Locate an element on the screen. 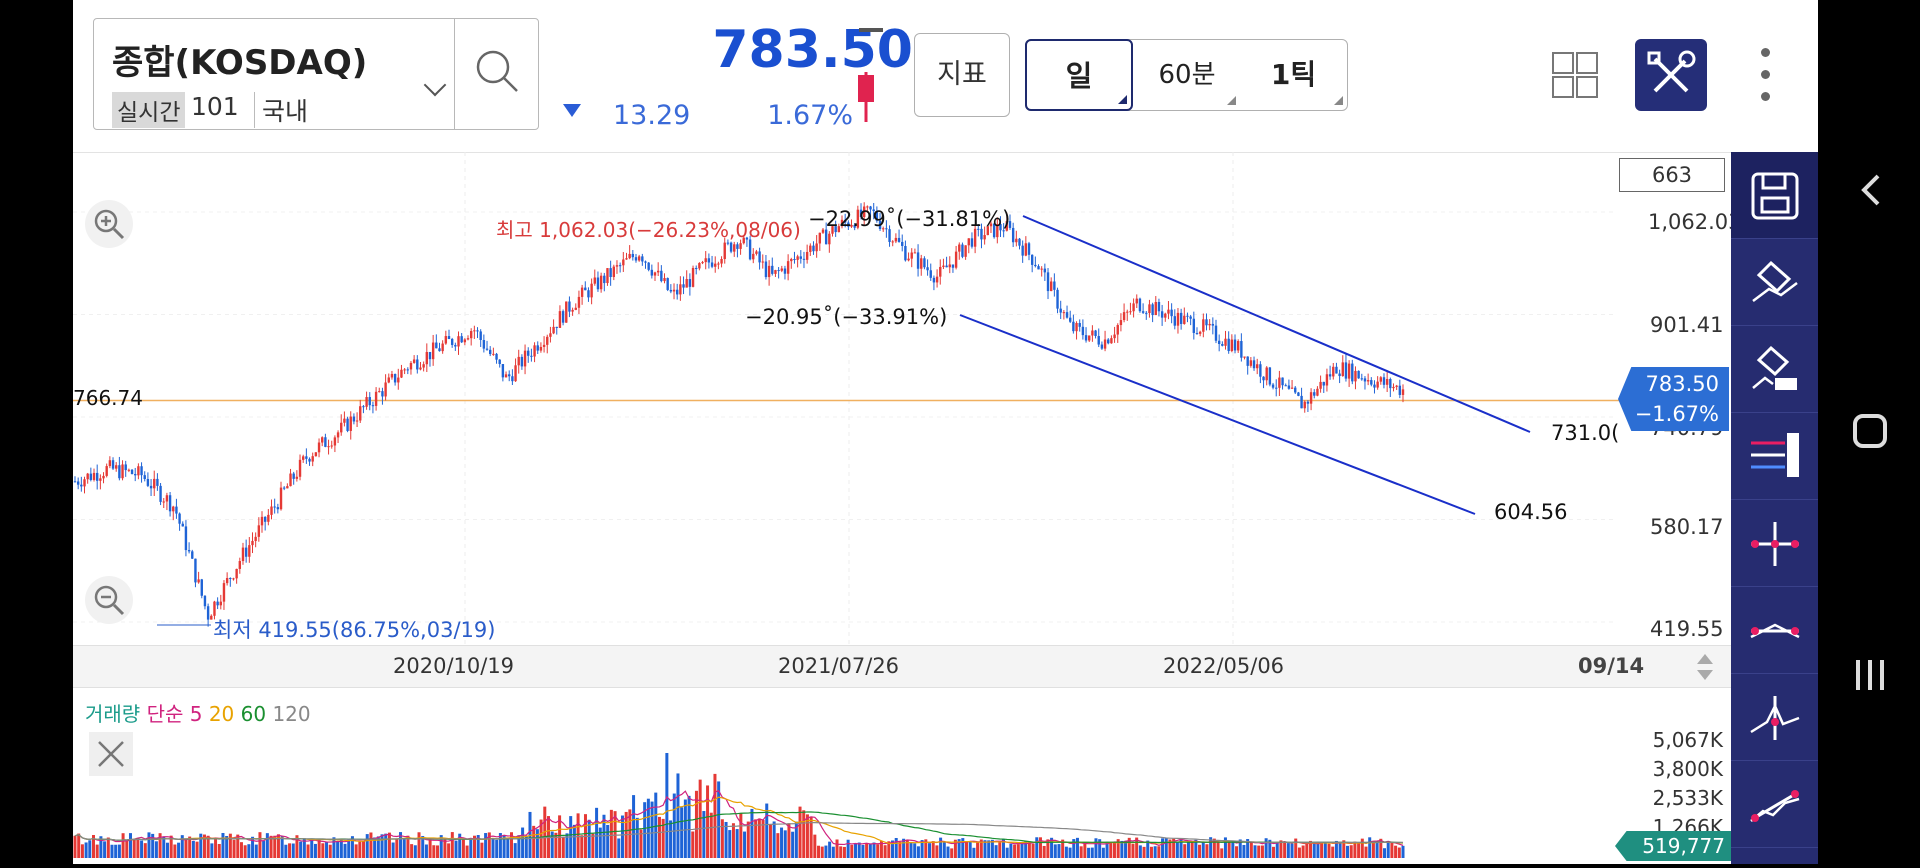  zoom-in-button is located at coordinates (109, 224).